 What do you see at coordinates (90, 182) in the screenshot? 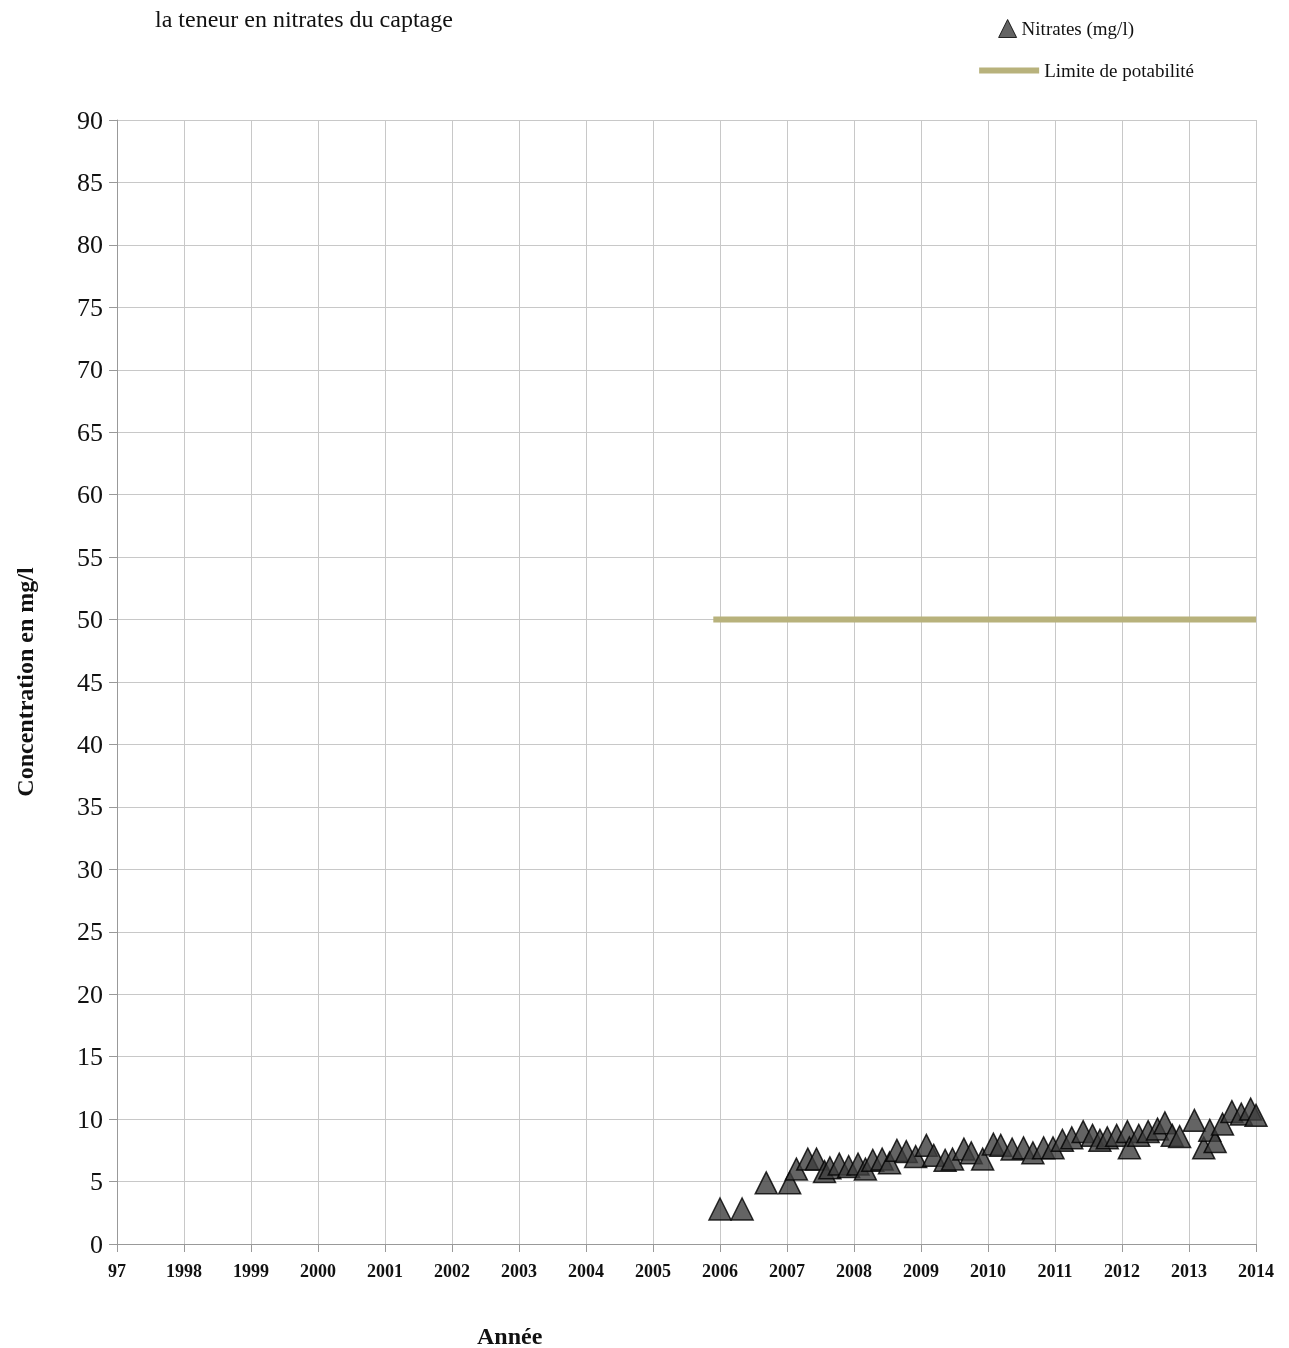
I see `y-tick-label: 85` at bounding box center [90, 182].